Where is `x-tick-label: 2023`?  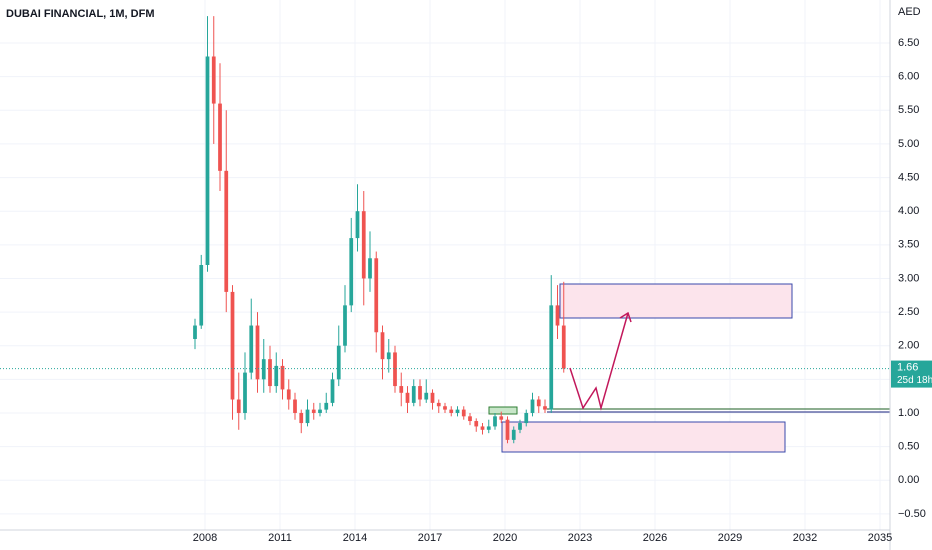
x-tick-label: 2023 is located at coordinates (580, 538).